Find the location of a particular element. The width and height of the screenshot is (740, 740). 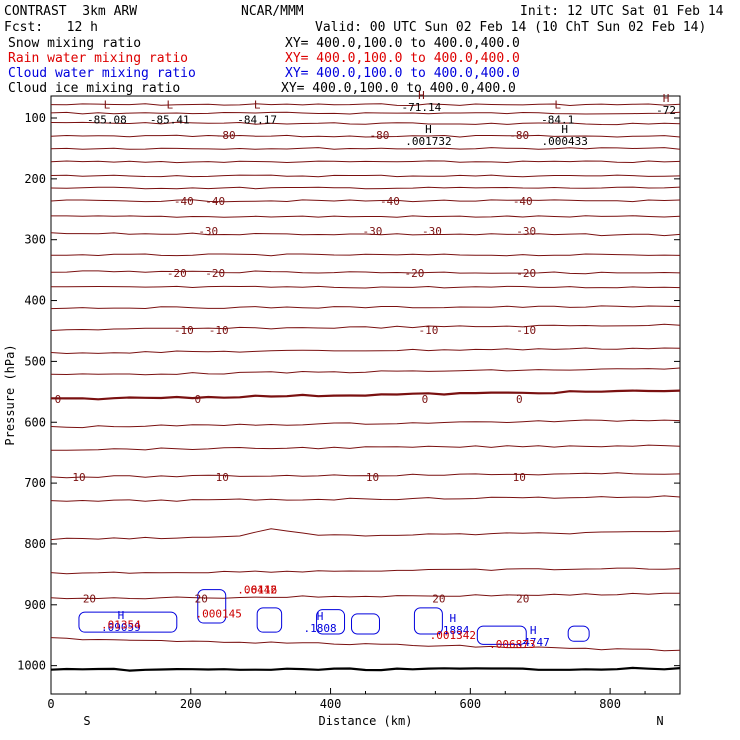

rain-max-value: .006873 is located at coordinates (512, 644).